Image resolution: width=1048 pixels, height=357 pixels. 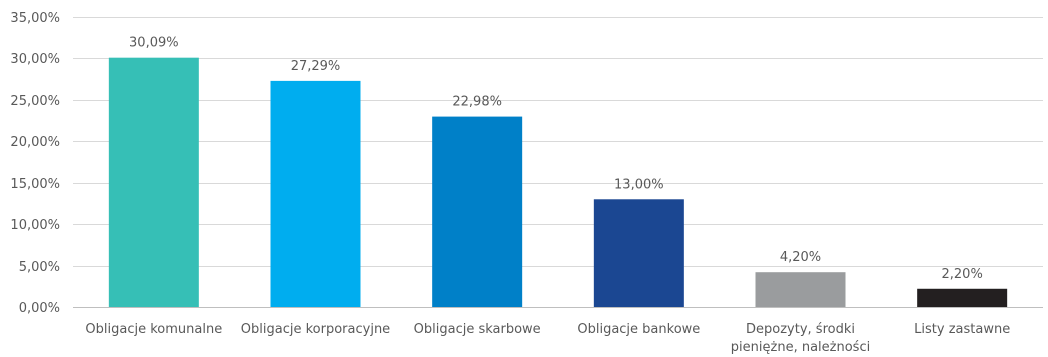 I want to click on y-tick-label: 0,00%, so click(x=39, y=308).